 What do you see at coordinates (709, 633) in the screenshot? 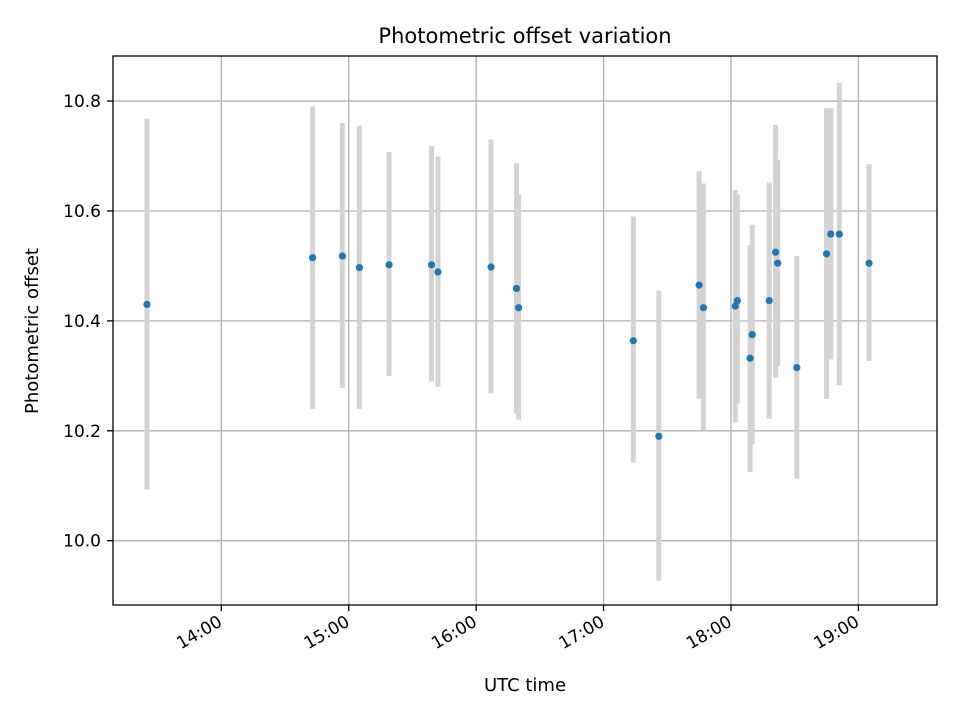
I see `x-tick-label: 18:00` at bounding box center [709, 633].